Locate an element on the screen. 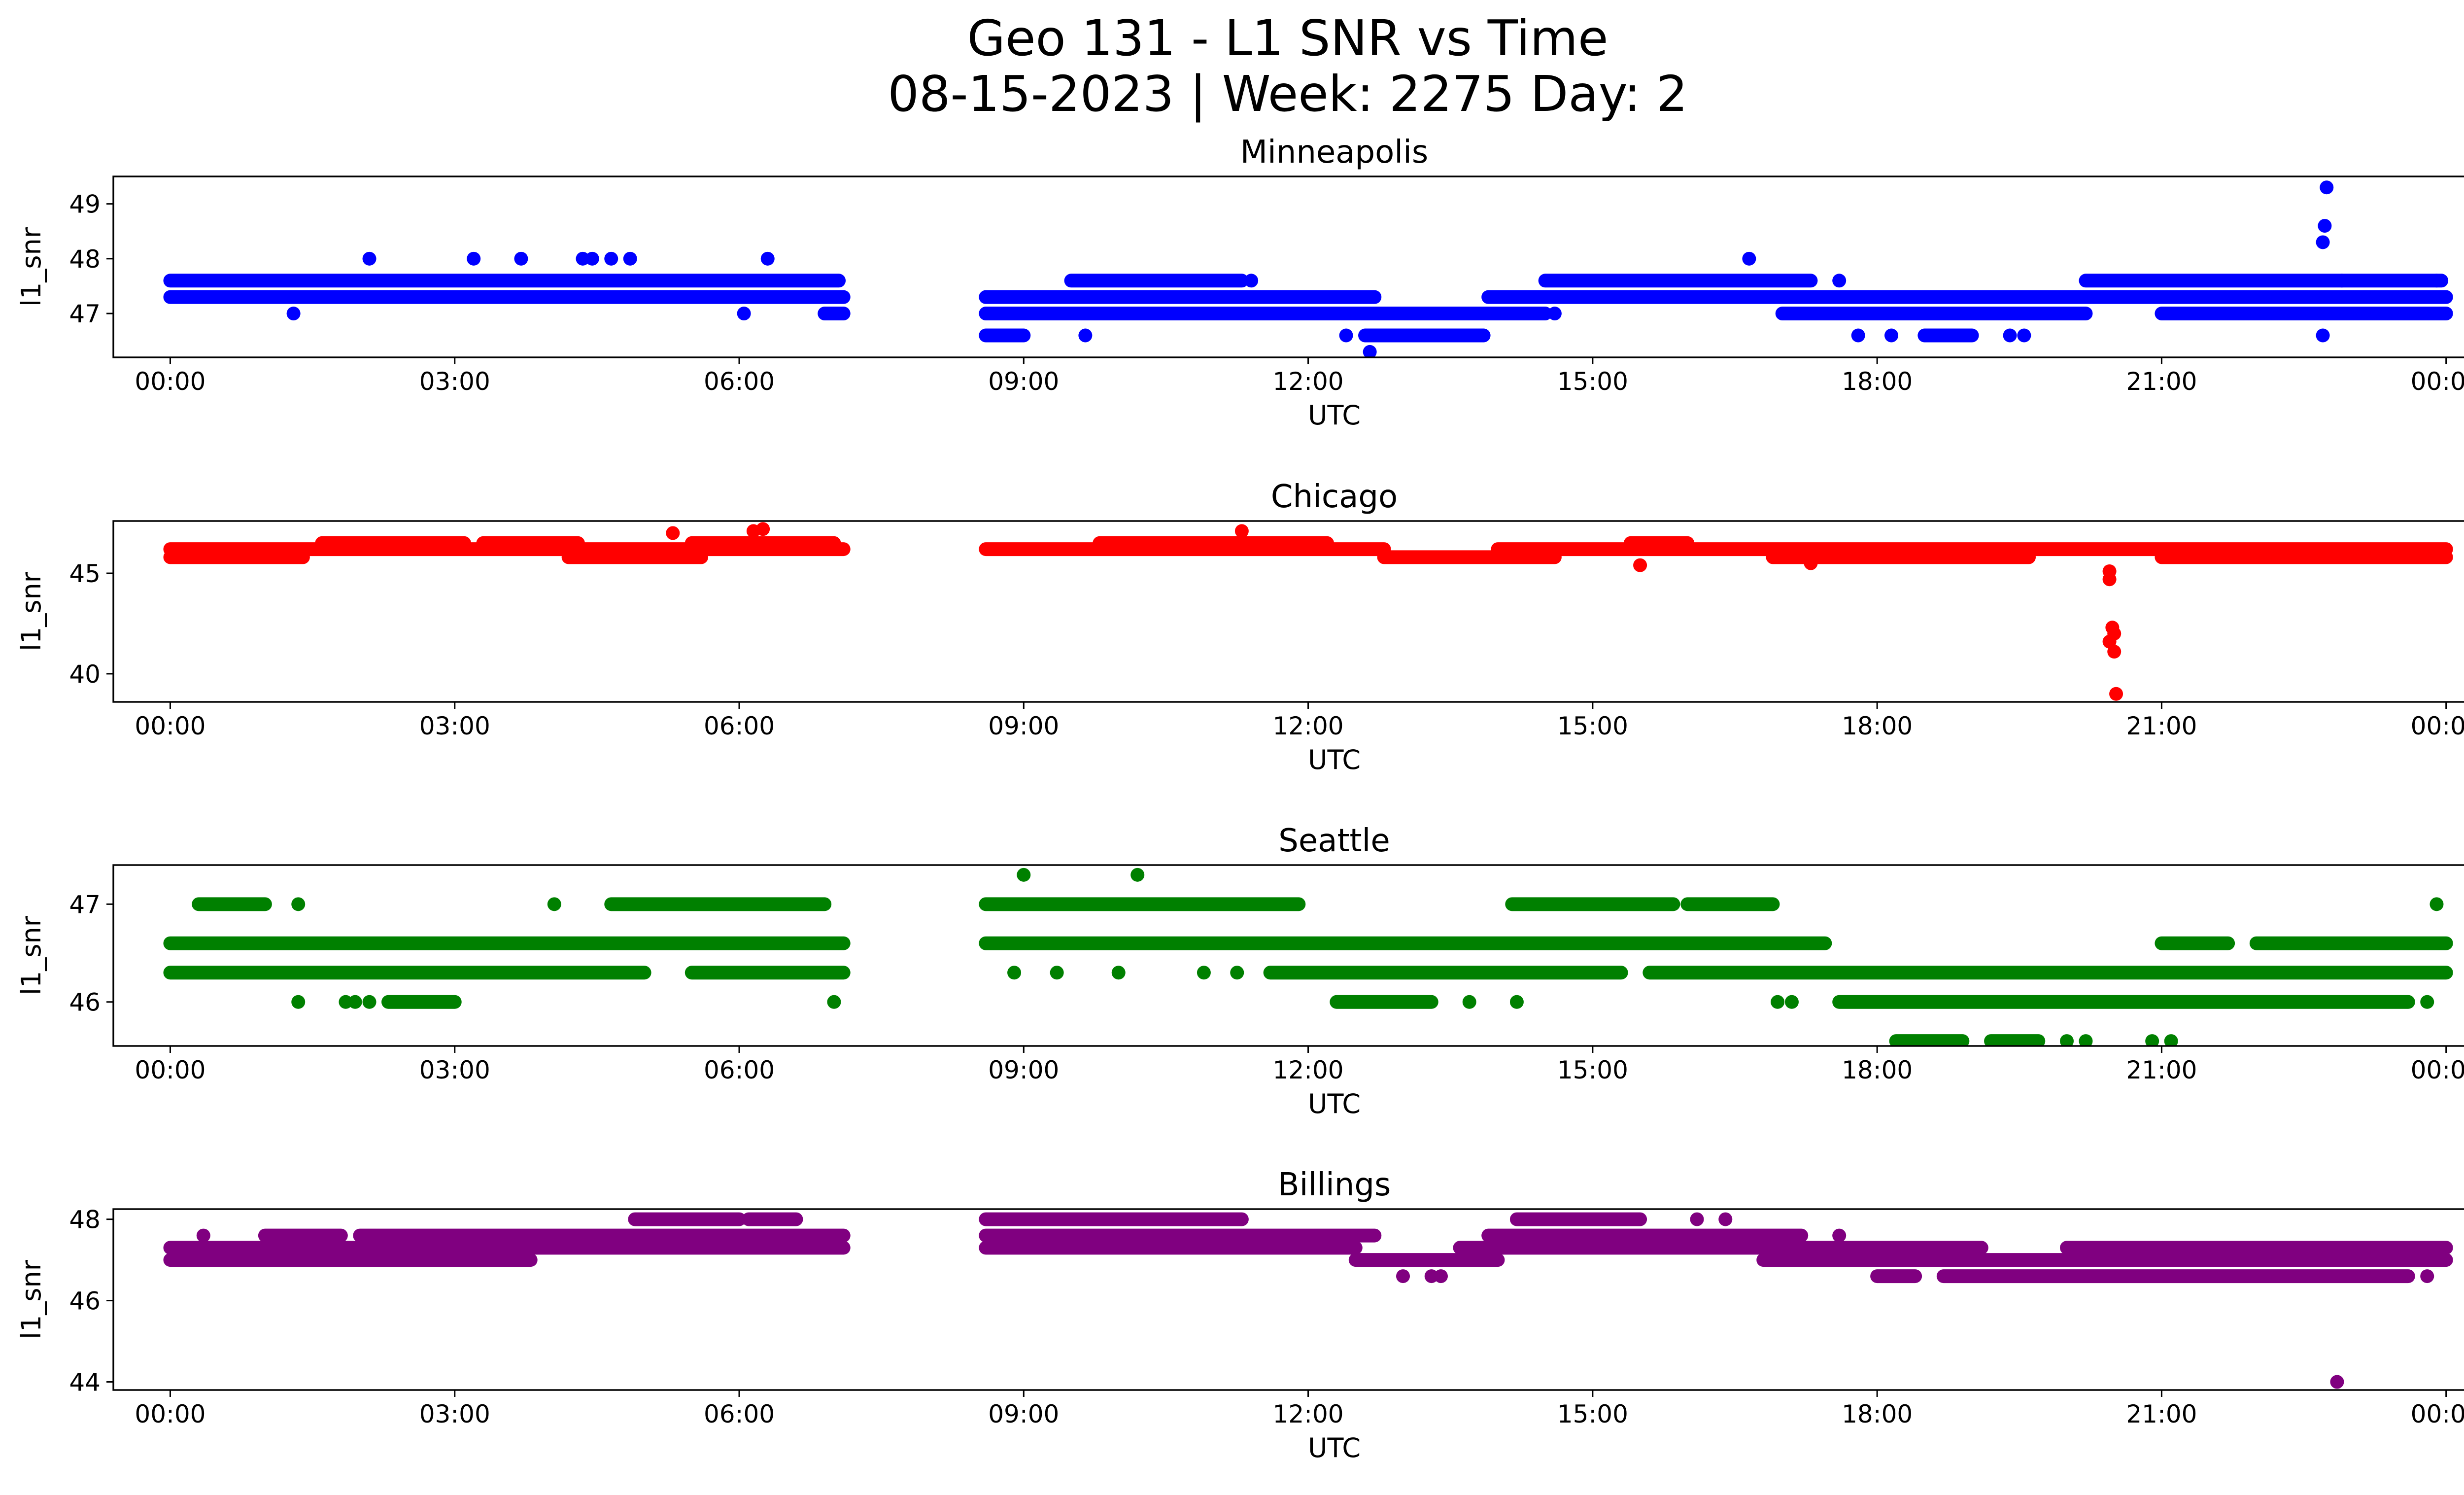  ax2-x-tick-label-5: 15:00 is located at coordinates (1592, 1070).